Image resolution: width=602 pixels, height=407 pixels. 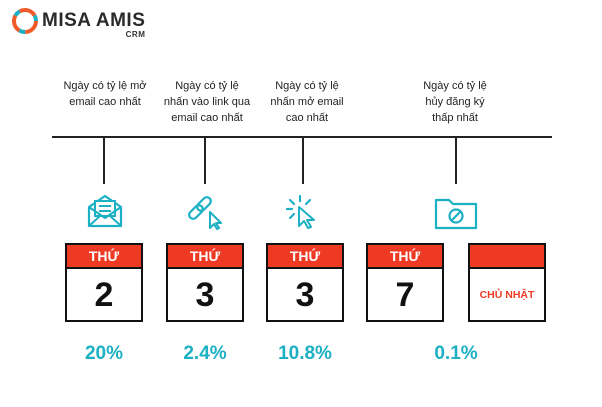 I want to click on percentage-value: 2.4%, so click(x=205, y=353).